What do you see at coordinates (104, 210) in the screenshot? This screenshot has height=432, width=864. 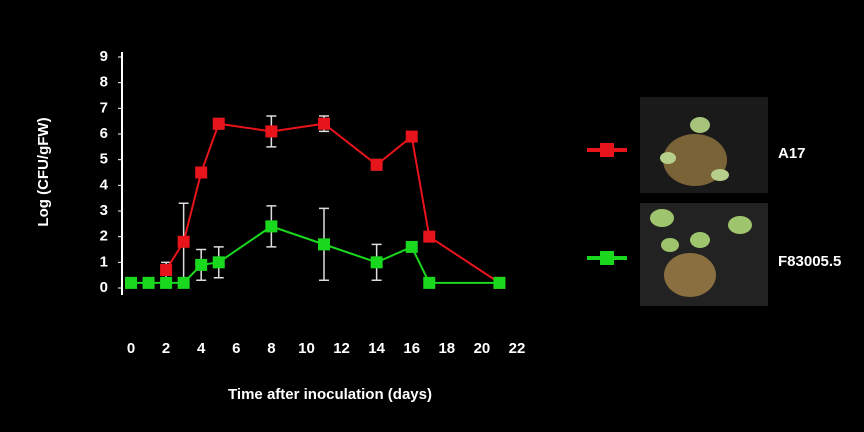 I see `y-tick-label: 3` at bounding box center [104, 210].